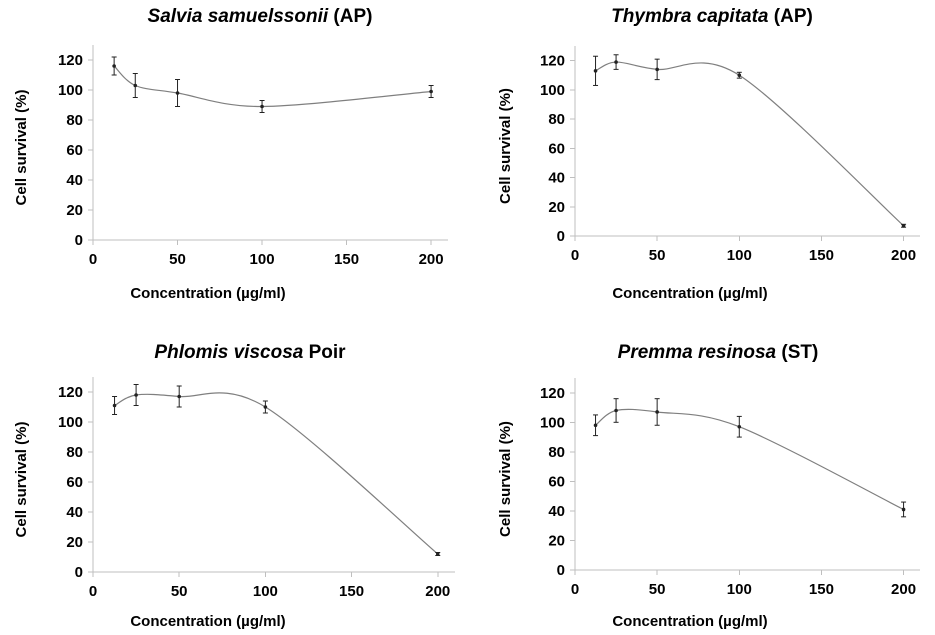 Image resolution: width=935 pixels, height=635 pixels. I want to click on chart-title: Thymbra capitata (AP), so click(712, 16).